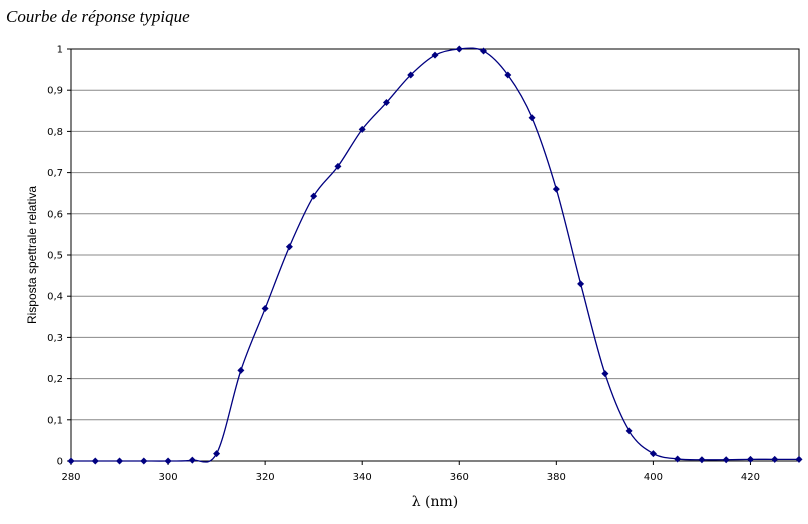 The height and width of the screenshot is (524, 808). What do you see at coordinates (459, 477) in the screenshot?
I see `x-tick-label: 360` at bounding box center [459, 477].